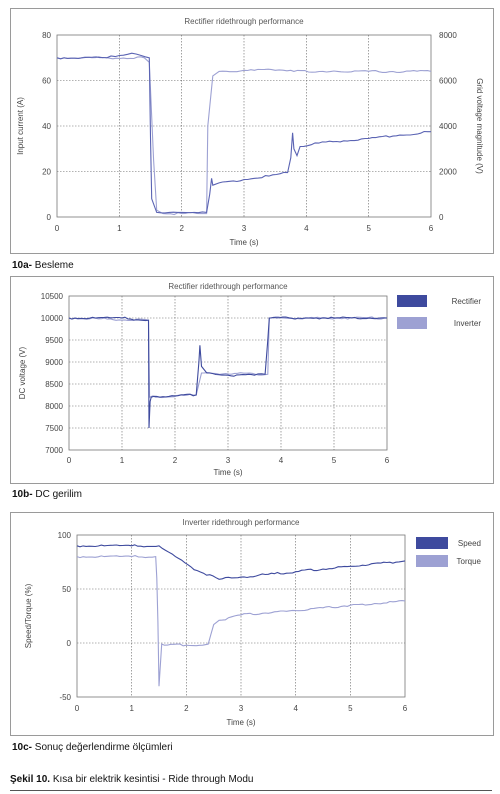 Image resolution: width=500 pixels, height=794 pixels. What do you see at coordinates (240, 722) in the screenshot?
I see `chart-c-x-axis-label: Time (s)` at bounding box center [240, 722].